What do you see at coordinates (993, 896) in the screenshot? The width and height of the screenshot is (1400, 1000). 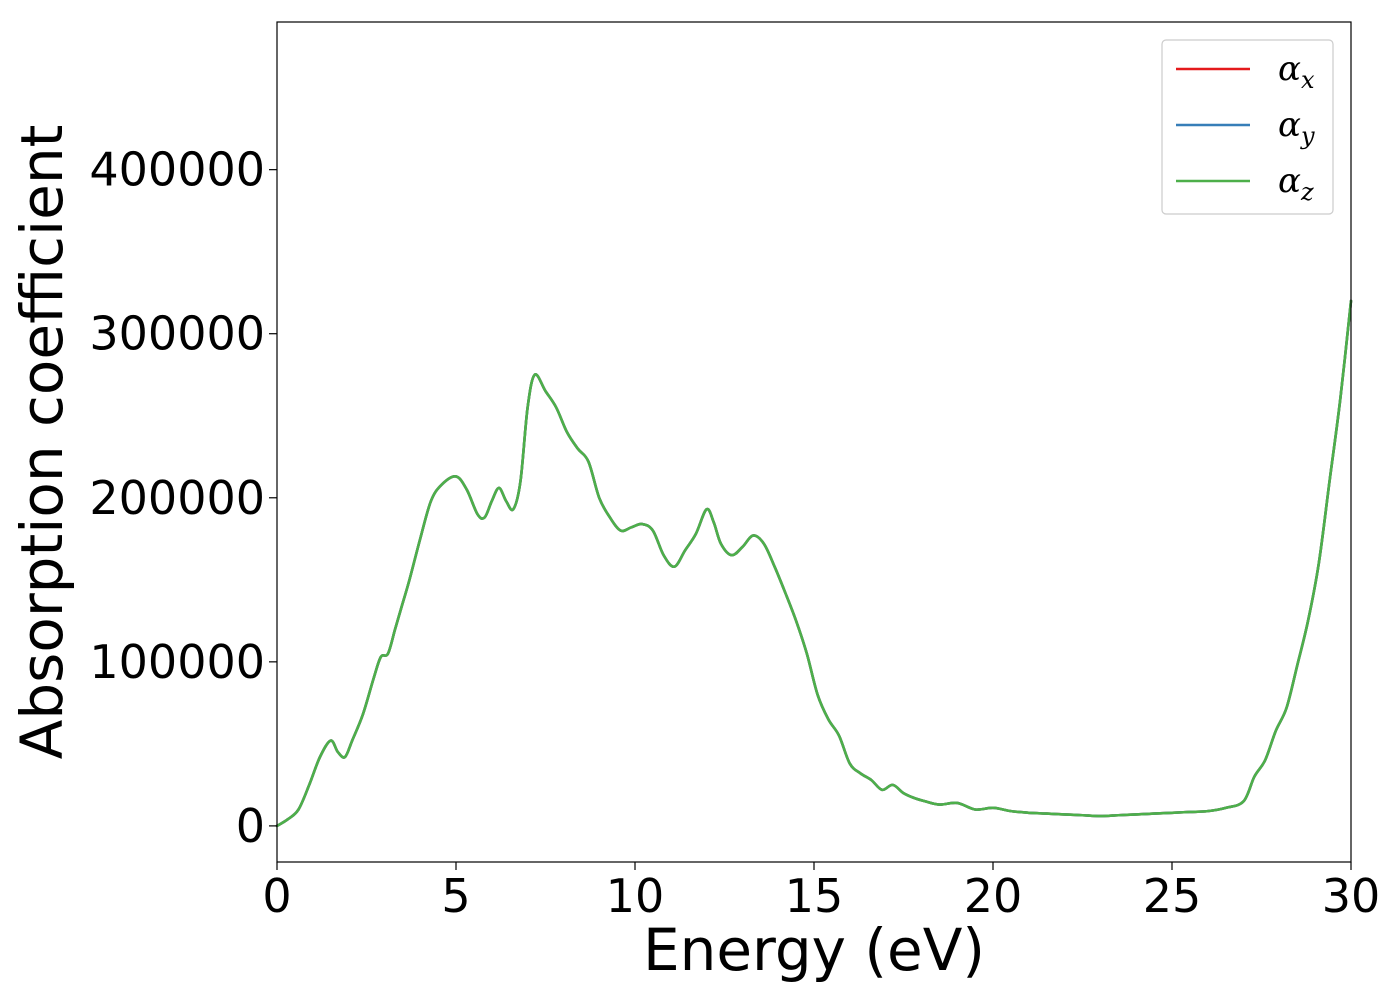 I see `x-tick-label: 20` at bounding box center [993, 896].